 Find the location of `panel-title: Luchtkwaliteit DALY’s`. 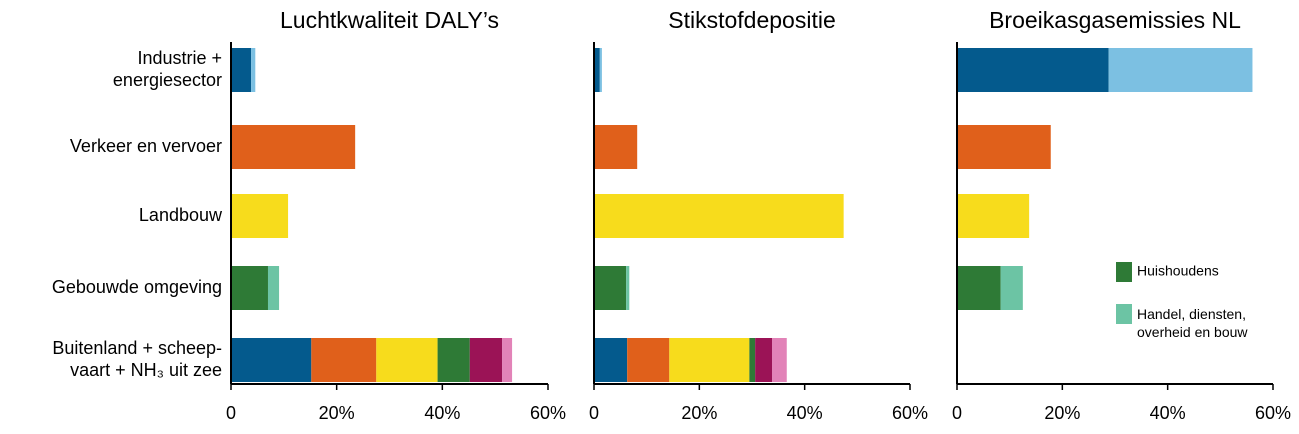

panel-title: Luchtkwaliteit DALY’s is located at coordinates (389, 20).